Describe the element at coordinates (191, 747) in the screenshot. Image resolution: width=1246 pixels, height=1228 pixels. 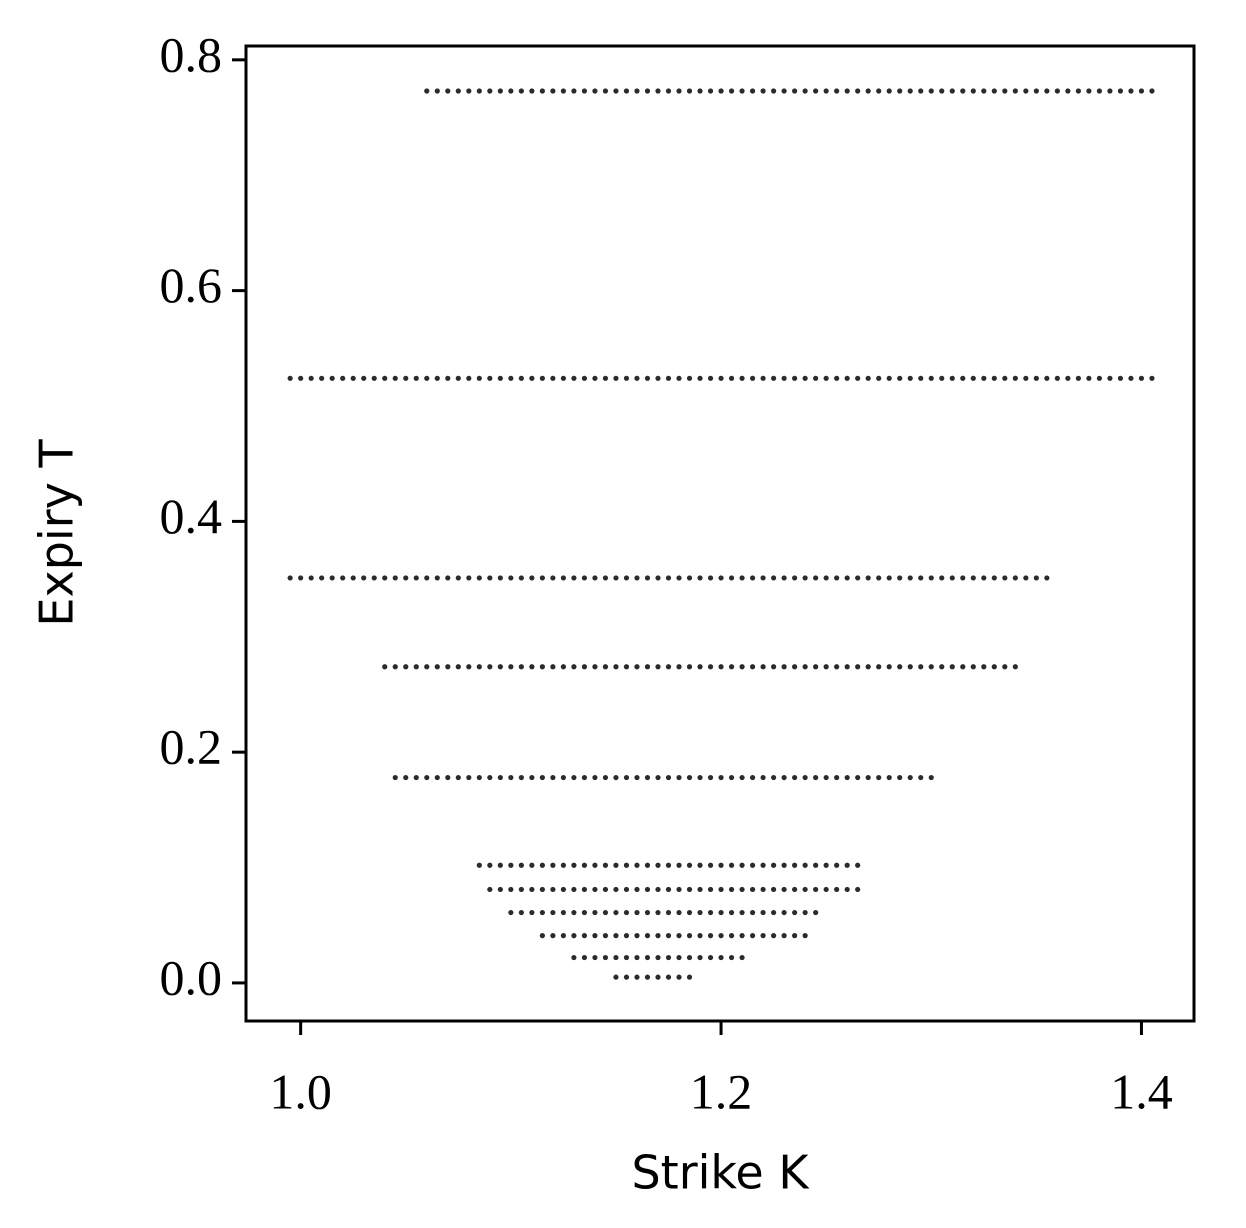
I see `y-tick-label: 0.2` at that location.